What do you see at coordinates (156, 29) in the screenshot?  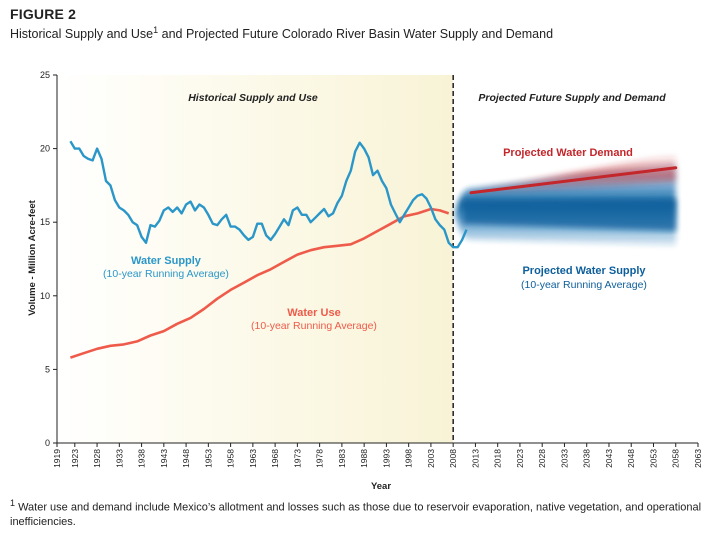 I see `figure-title-footnote-mark: 1` at bounding box center [156, 29].